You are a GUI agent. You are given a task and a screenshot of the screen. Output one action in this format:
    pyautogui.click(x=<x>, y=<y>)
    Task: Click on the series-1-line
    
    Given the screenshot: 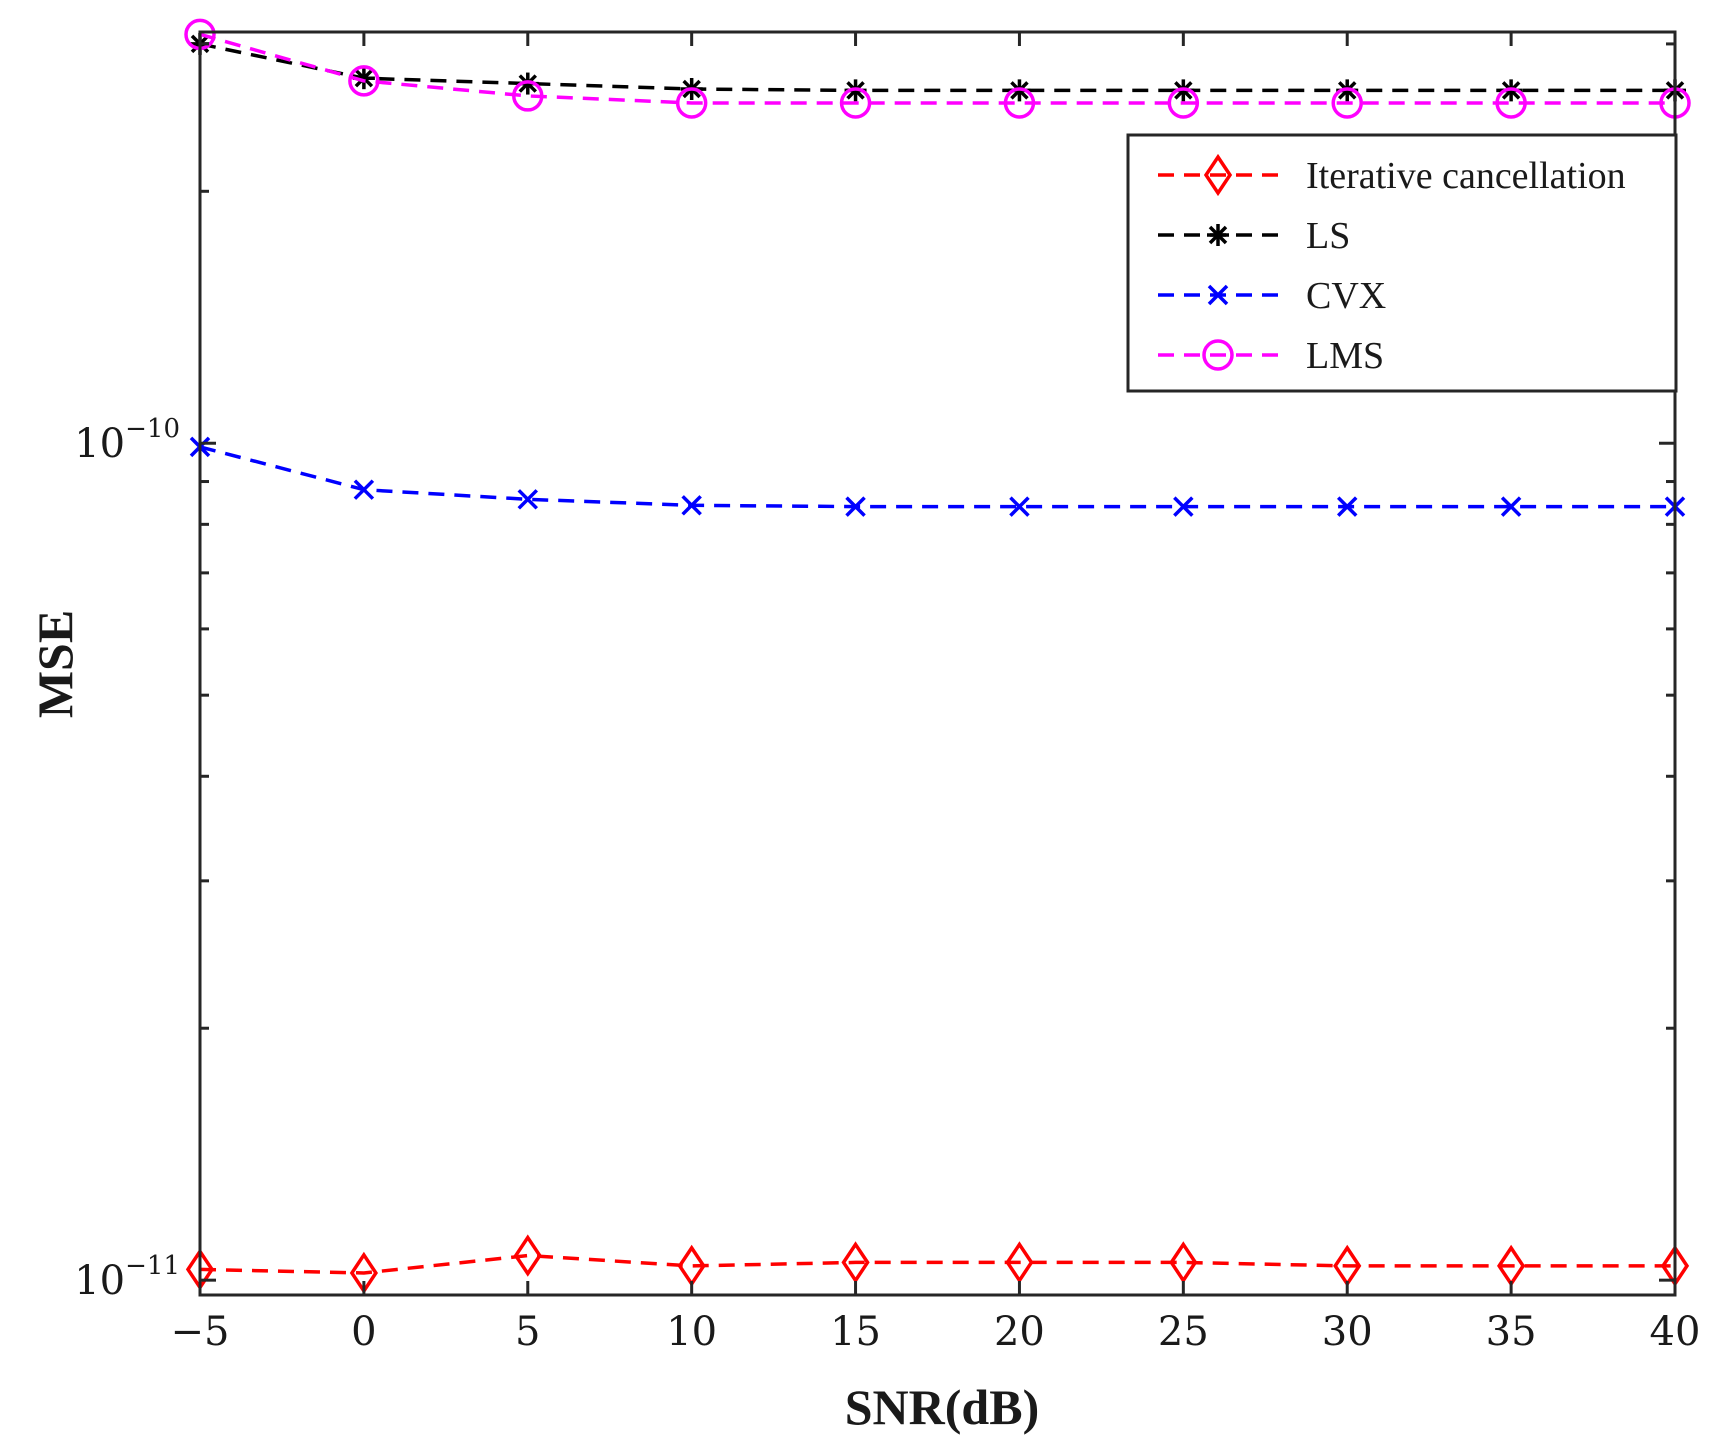 What is the action you would take?
    pyautogui.click(x=937, y=67)
    